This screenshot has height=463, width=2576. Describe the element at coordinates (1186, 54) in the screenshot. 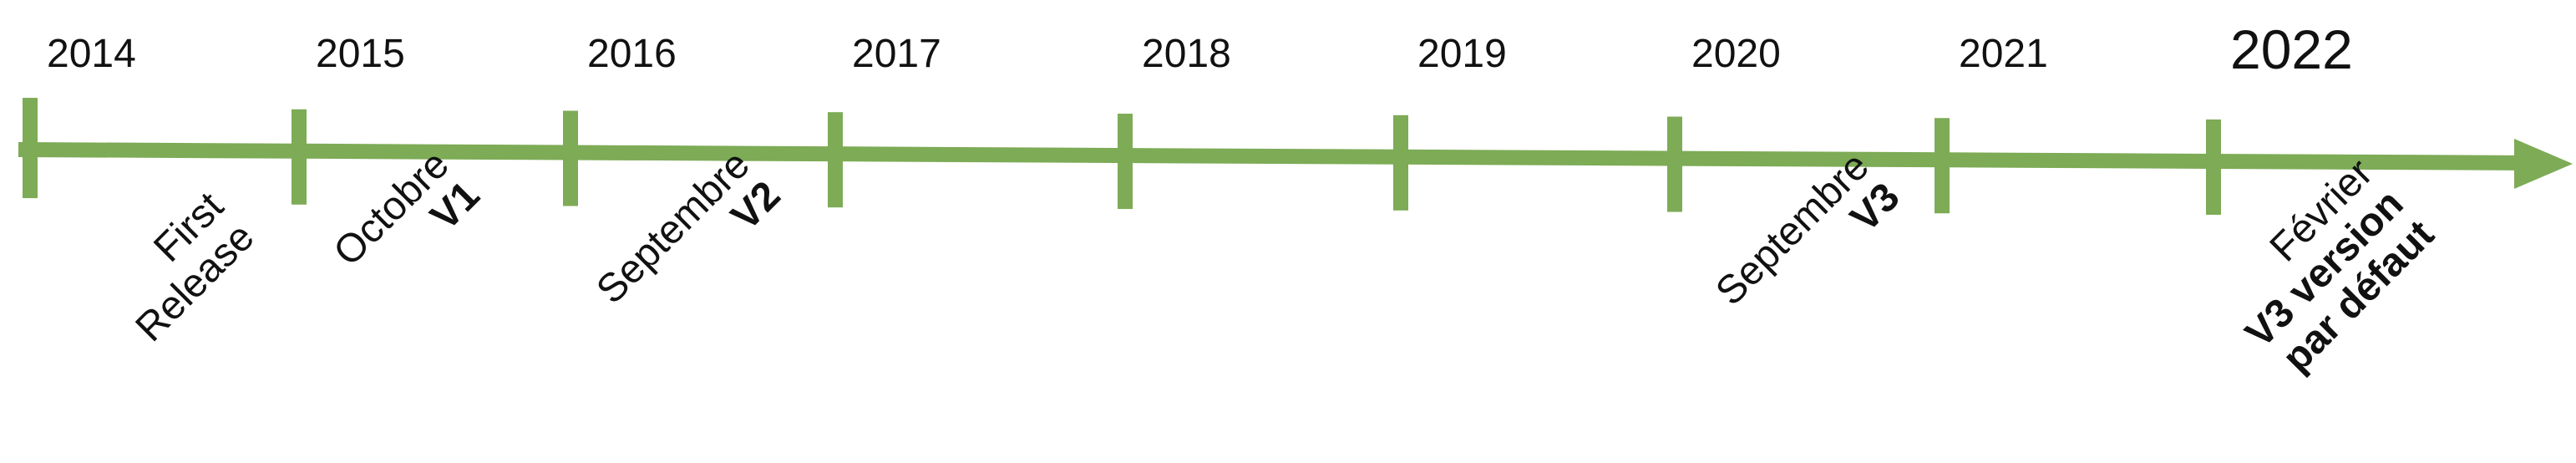

I see `year-label: 2018` at that location.